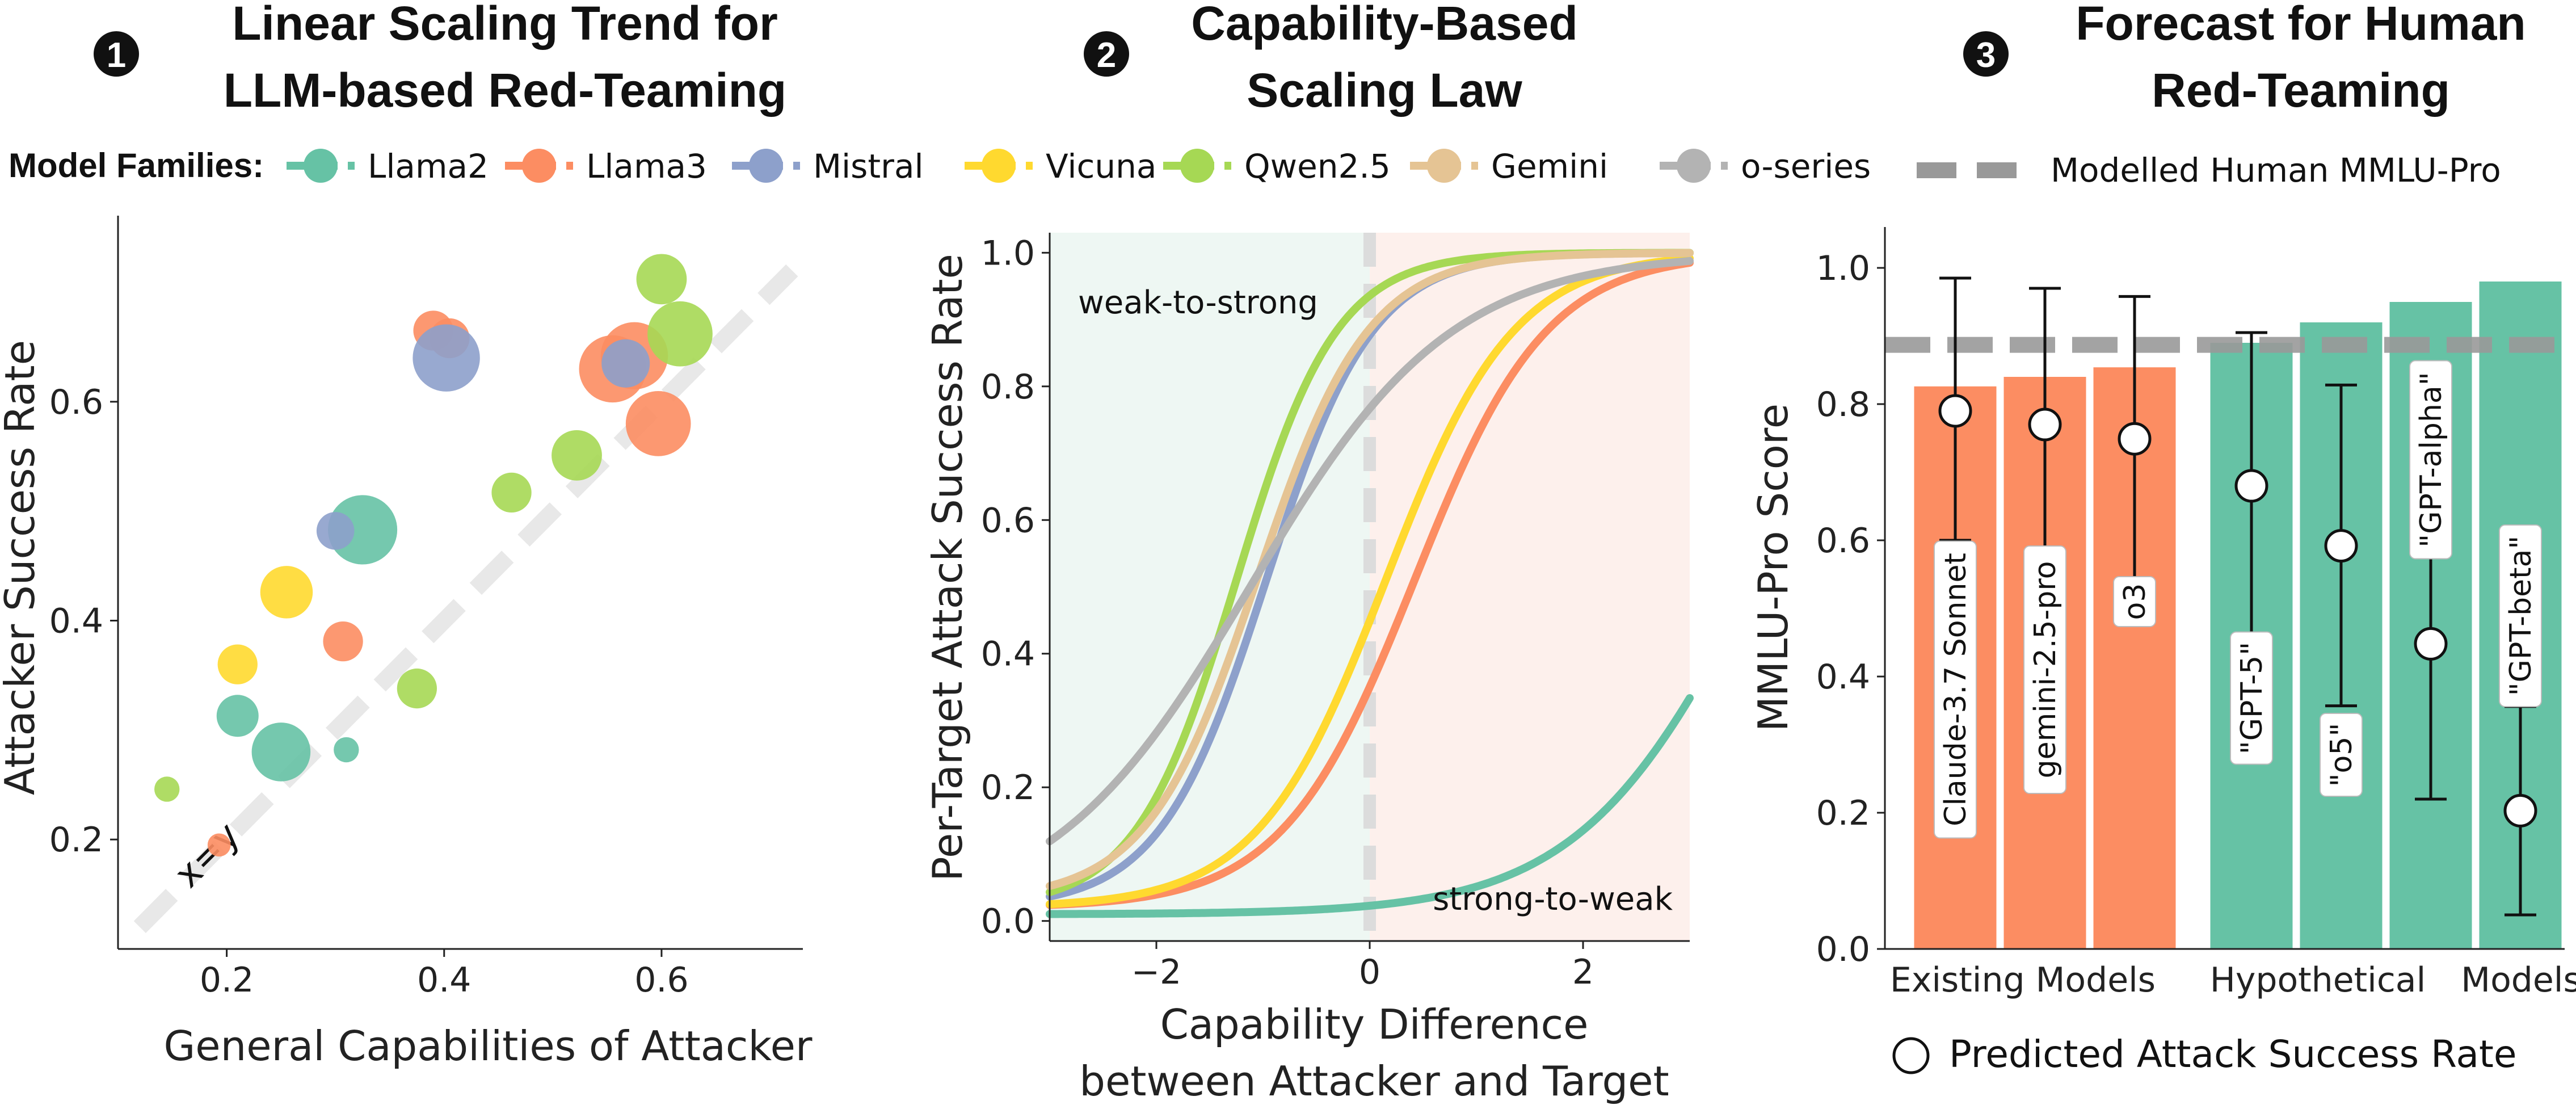 The width and height of the screenshot is (2576, 1109). I want to click on panel-1-number: 1, so click(116, 55).